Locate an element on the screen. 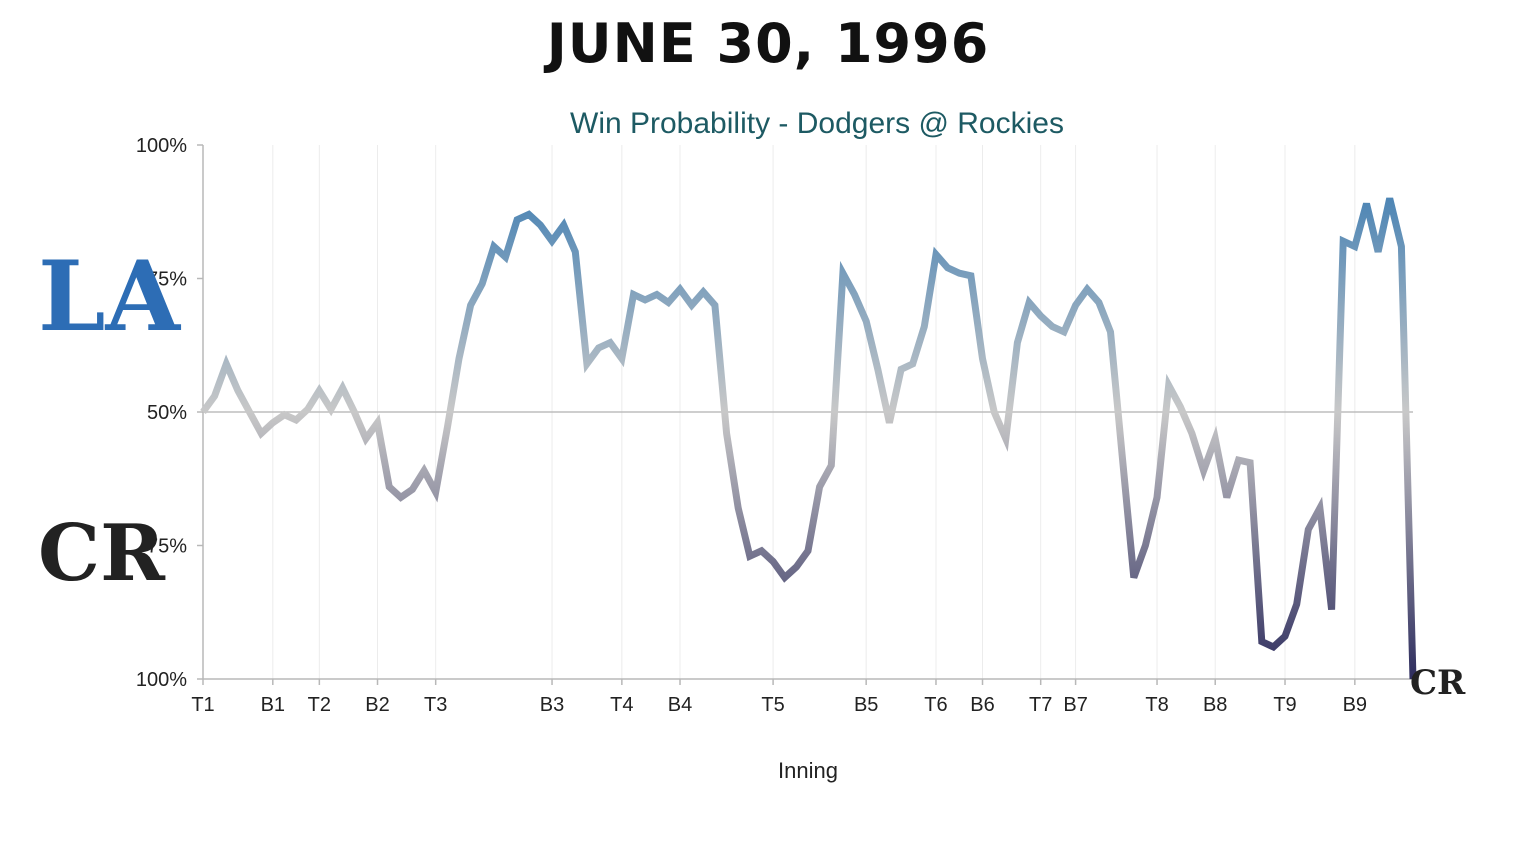 This screenshot has width=1536, height=864. x-tick-label: B1 is located at coordinates (273, 705).